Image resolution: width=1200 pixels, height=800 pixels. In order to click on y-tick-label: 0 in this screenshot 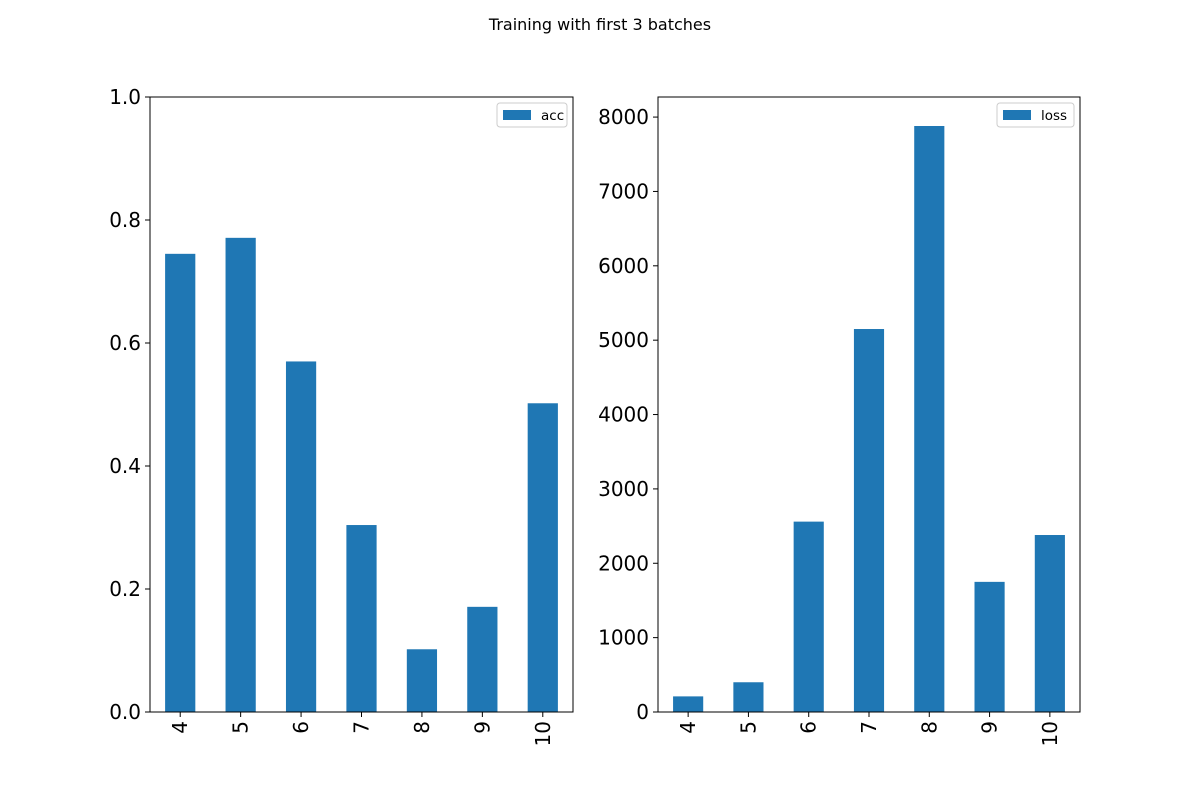, I will do `click(642, 712)`.